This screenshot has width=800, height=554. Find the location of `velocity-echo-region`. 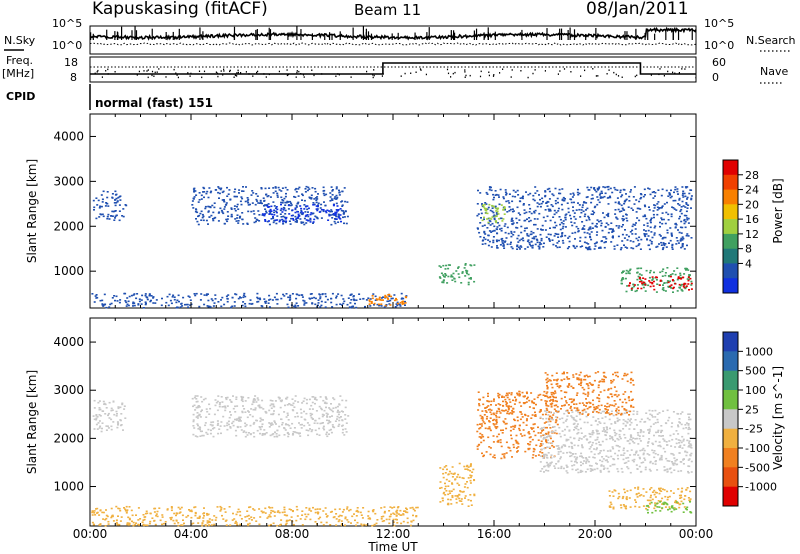

velocity-echo-region is located at coordinates (616, 441).